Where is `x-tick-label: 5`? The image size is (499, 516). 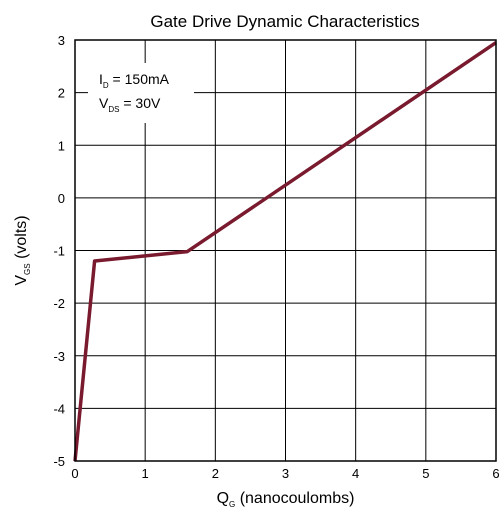 x-tick-label: 5 is located at coordinates (425, 473).